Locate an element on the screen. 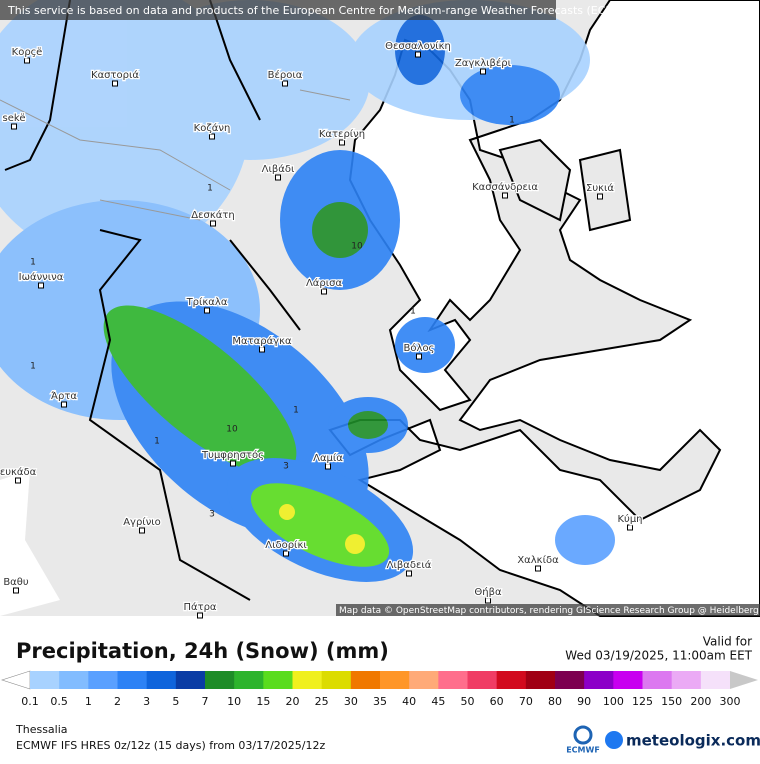  place-label: Συκιά is located at coordinates (600, 188).